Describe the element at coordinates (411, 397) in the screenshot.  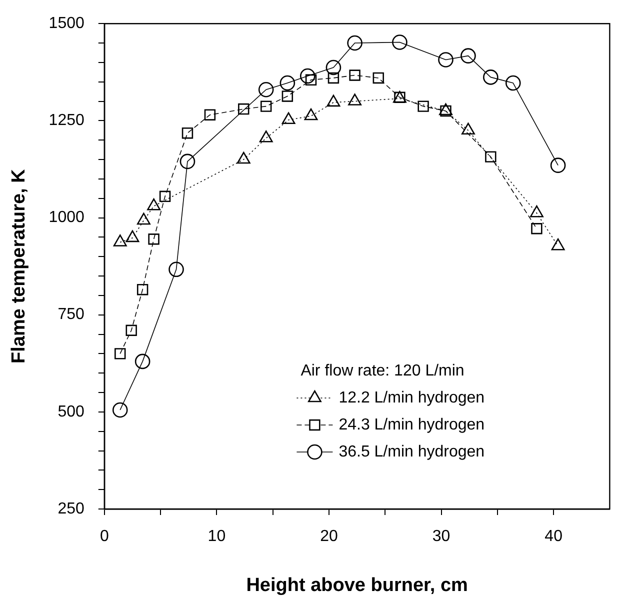
I see `legend-label: 12.2 L/min hydrogen` at that location.